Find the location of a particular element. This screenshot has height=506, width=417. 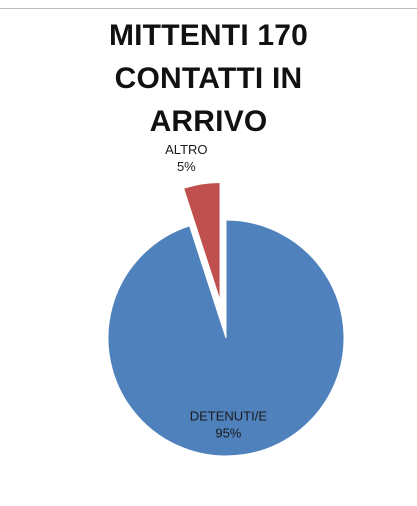

top-divider is located at coordinates (208, 8).